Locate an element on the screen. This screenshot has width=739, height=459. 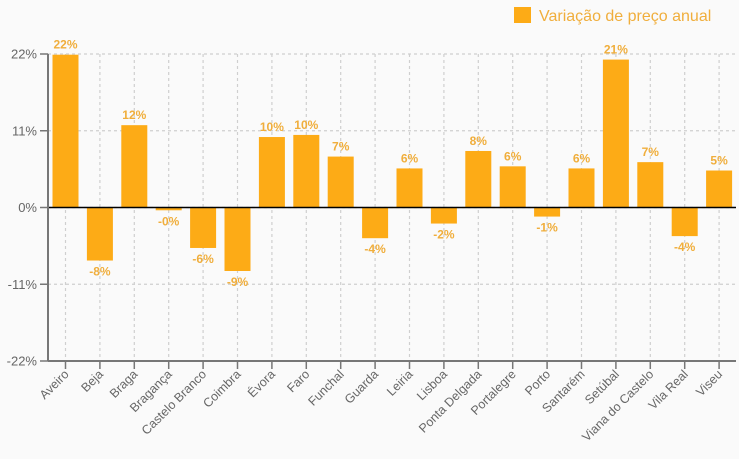
data-label: -1% is located at coordinates (547, 228).